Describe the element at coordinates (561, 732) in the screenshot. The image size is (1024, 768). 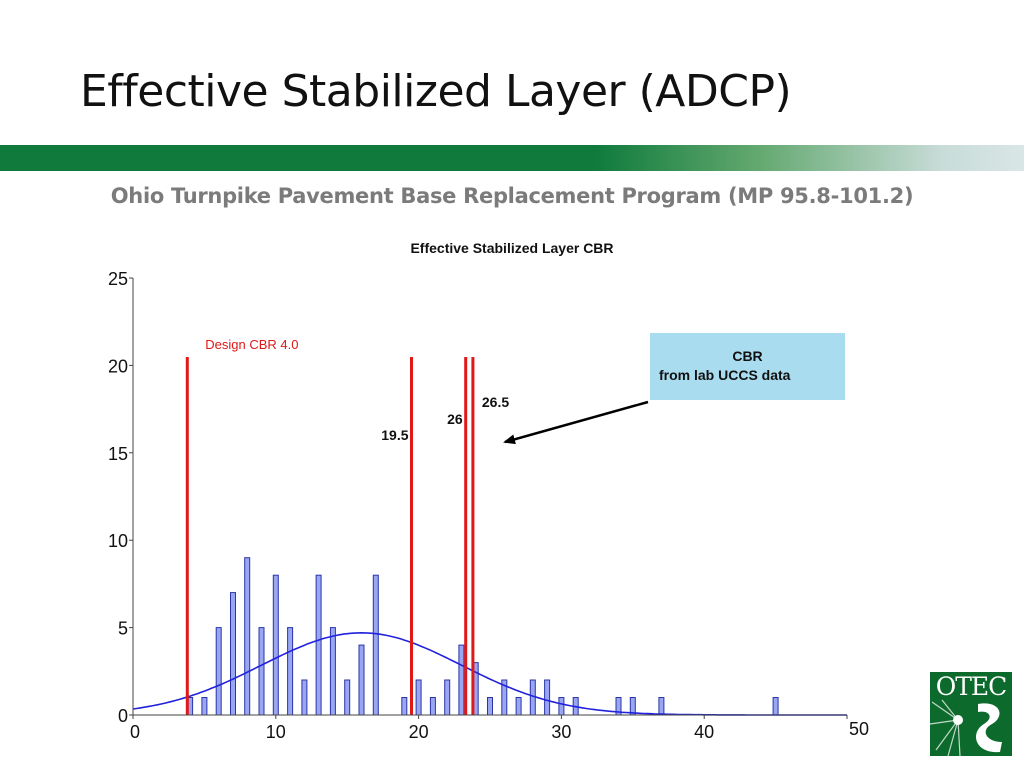
I see `x-tick-label: 30` at that location.